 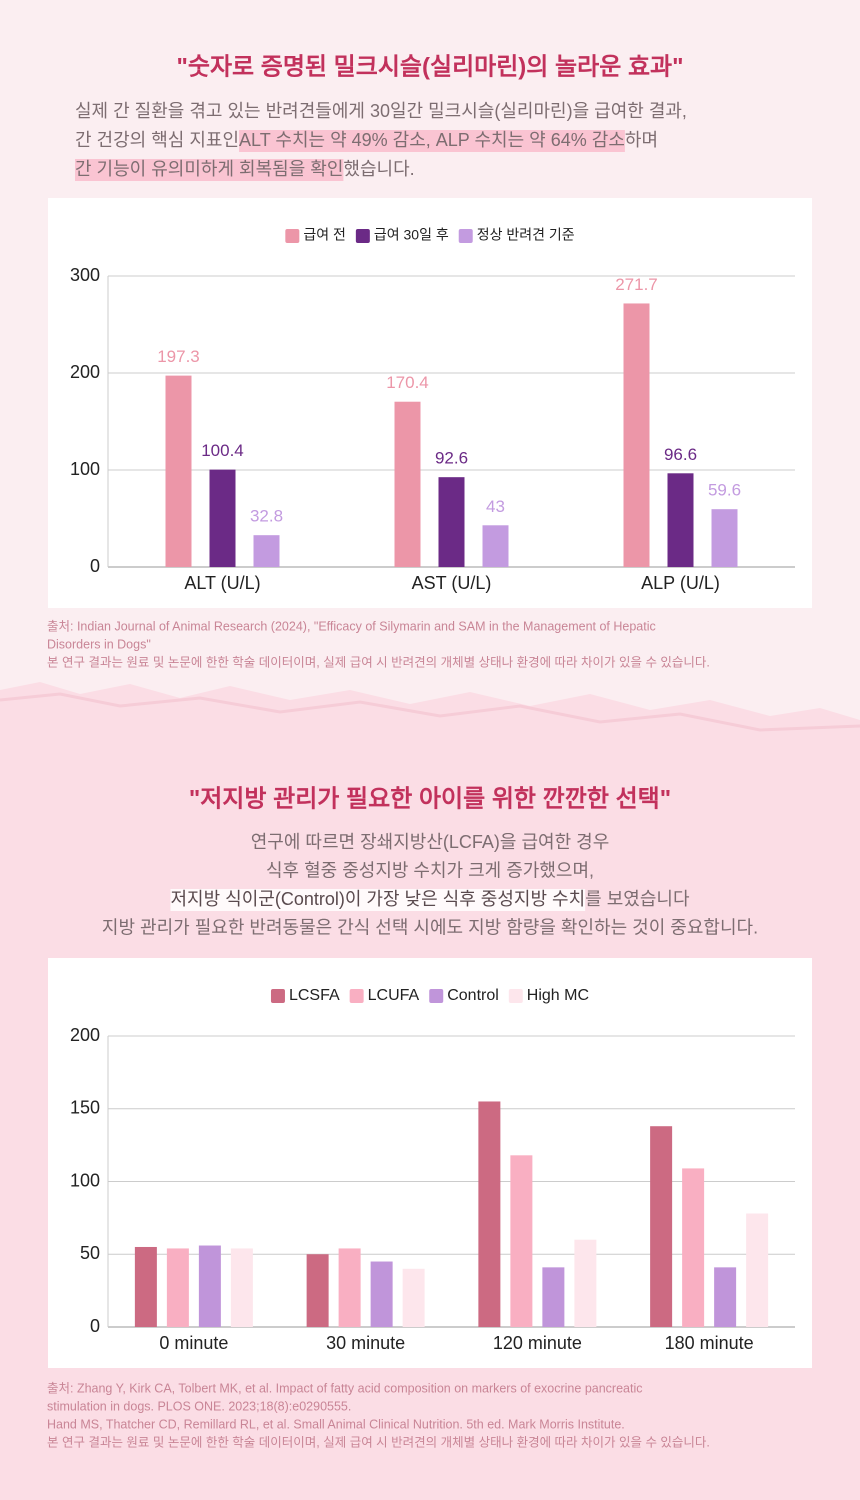 I want to click on value-label: 59.6, so click(x=724, y=490).